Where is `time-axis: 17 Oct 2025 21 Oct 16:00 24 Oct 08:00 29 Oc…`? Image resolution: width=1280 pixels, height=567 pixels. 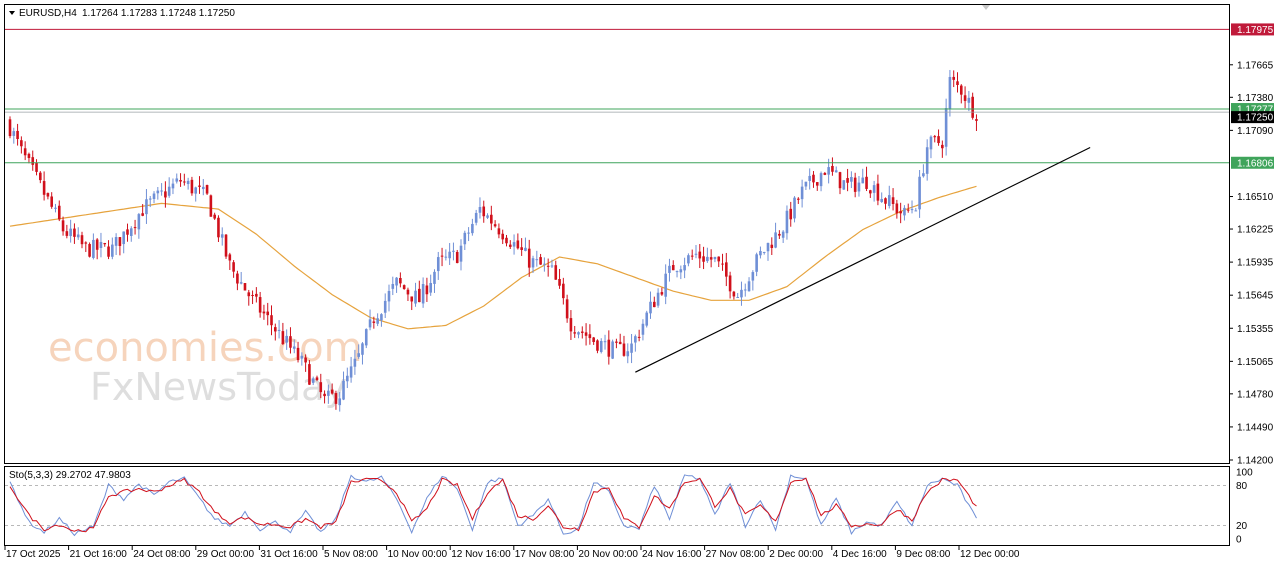 time-axis: 17 Oct 2025 21 Oct 16:00 24 Oct 08:00 29 Oc… is located at coordinates (512, 553).